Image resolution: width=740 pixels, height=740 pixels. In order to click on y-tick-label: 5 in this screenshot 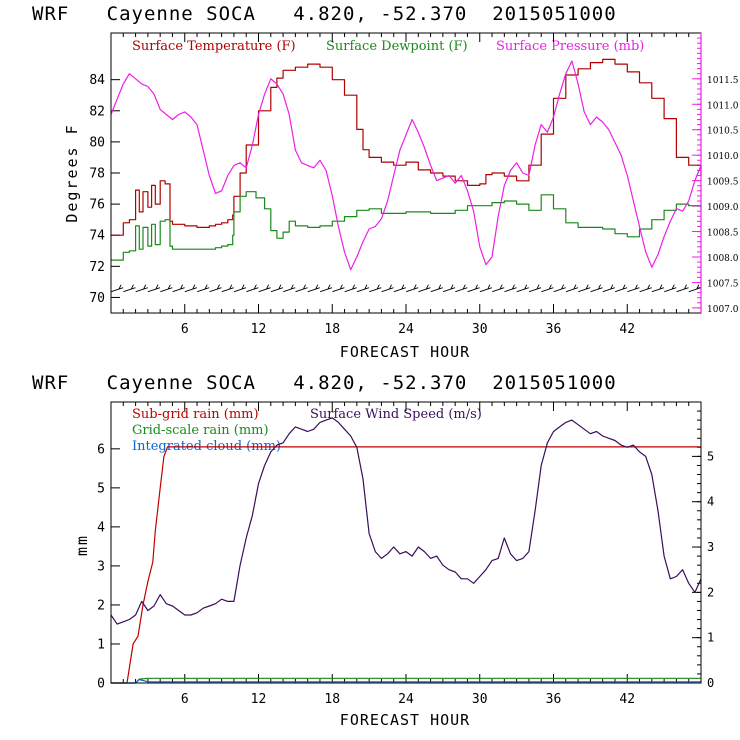, I will do `click(101, 488)`.